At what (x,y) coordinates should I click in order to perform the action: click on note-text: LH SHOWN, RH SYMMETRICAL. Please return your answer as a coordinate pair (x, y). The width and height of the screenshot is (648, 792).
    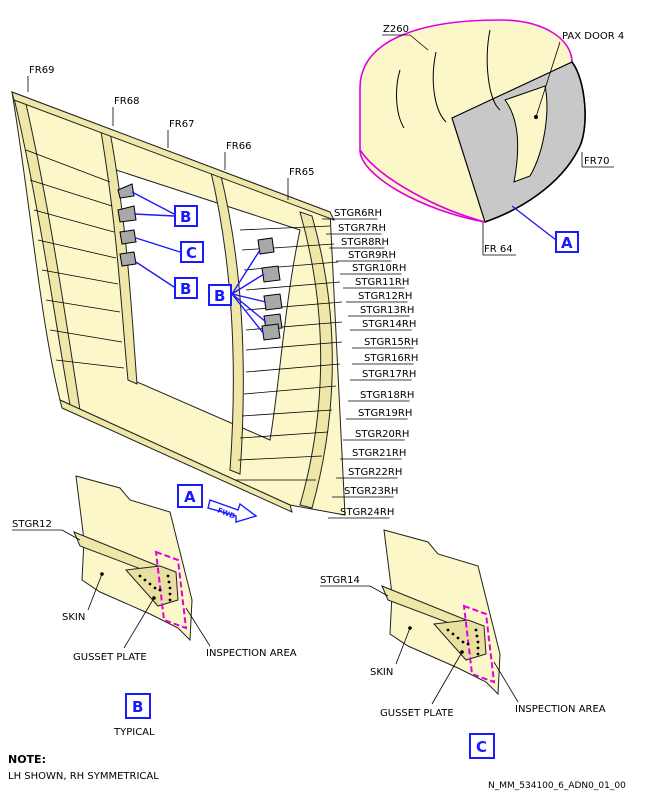
    Looking at the image, I should click on (83, 776).